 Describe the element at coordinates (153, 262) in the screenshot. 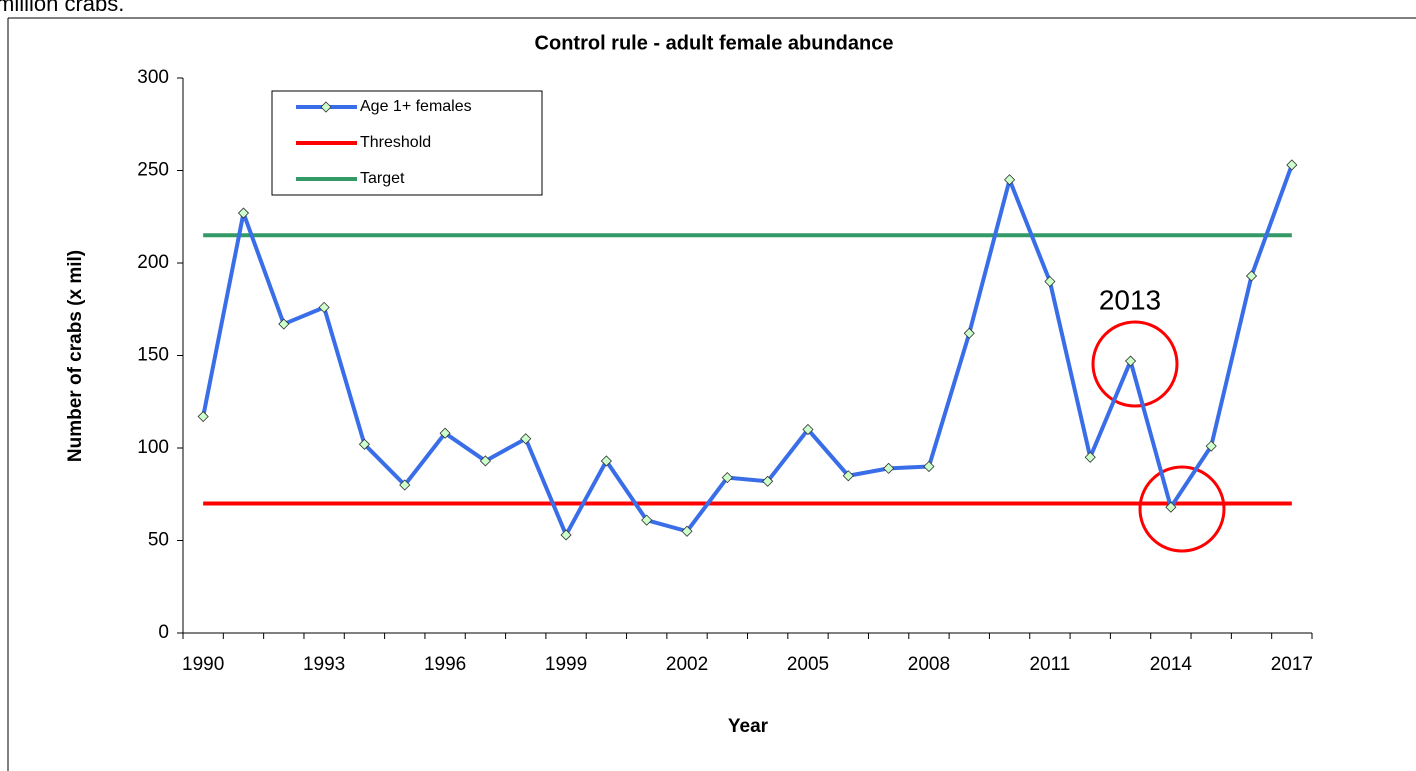

I see `y-tick-label: 200` at that location.